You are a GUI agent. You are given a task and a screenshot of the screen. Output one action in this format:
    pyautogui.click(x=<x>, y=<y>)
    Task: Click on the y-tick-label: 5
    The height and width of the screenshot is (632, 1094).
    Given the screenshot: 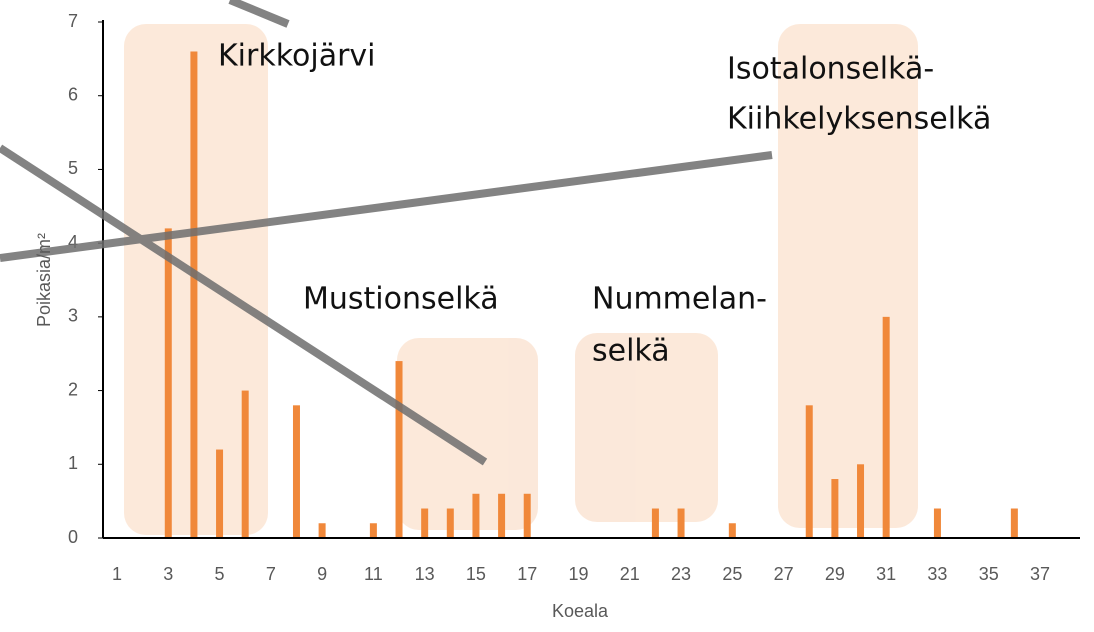 What is the action you would take?
    pyautogui.click(x=73, y=168)
    